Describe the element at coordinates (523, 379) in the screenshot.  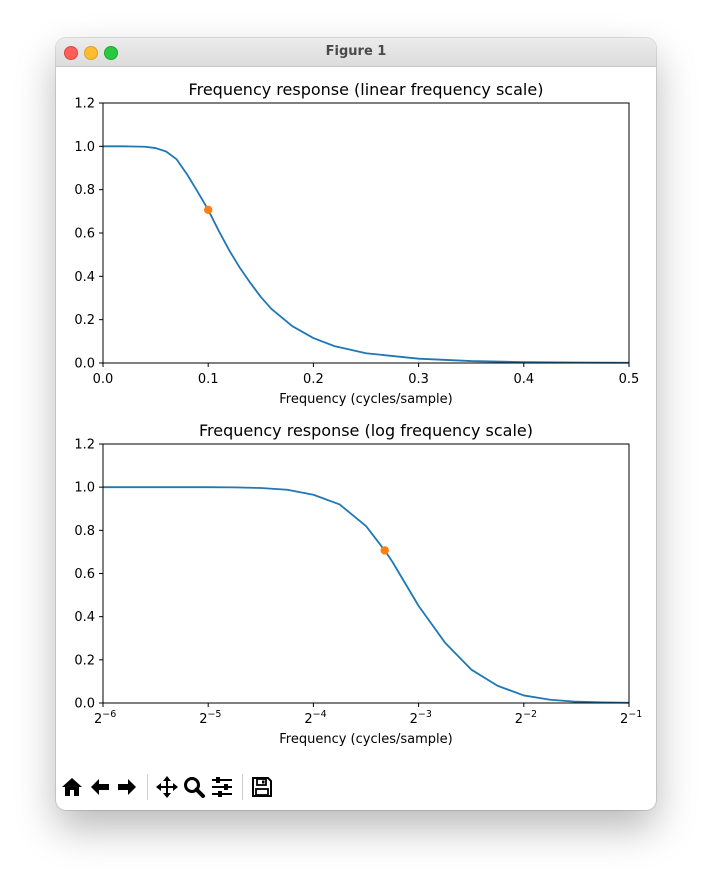
I see `x-tick-label: 0.4` at that location.